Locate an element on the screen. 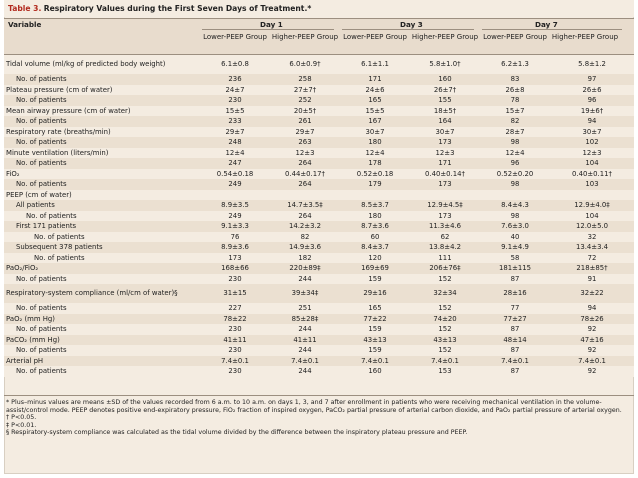 Image resolution: width=638 pixels, height=478 pixels. table-row: No. of patients 230 252 165 155 78 96 is located at coordinates (319, 100).